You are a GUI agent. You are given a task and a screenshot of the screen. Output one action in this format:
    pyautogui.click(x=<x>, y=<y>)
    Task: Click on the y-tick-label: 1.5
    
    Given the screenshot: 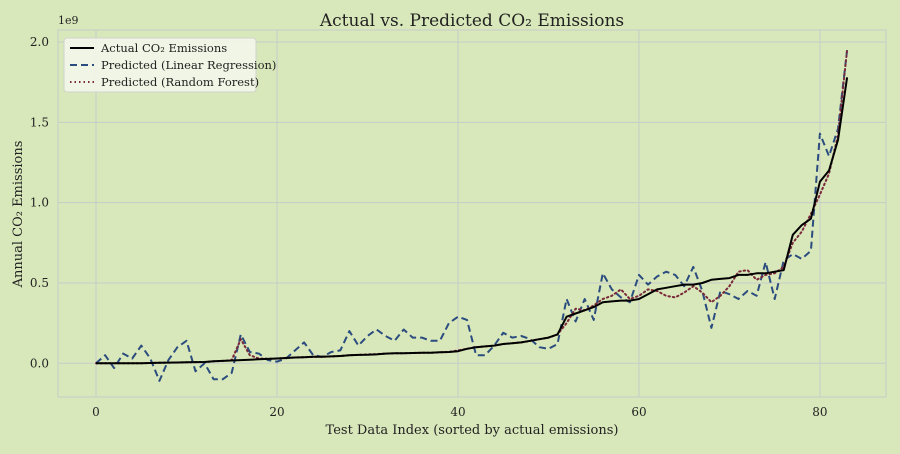 What is the action you would take?
    pyautogui.click(x=39, y=122)
    